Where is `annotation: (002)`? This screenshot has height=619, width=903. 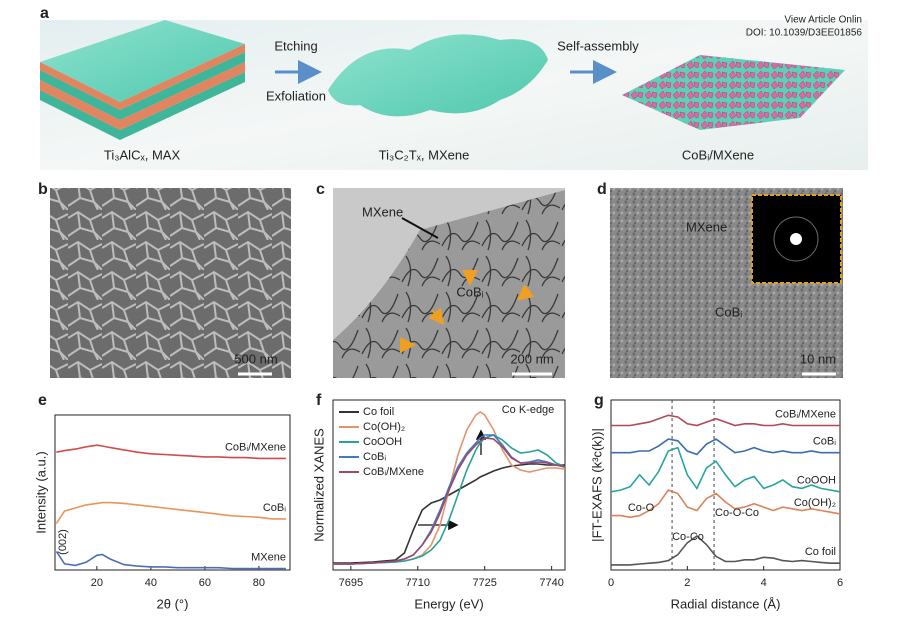 annotation: (002) is located at coordinates (63, 542).